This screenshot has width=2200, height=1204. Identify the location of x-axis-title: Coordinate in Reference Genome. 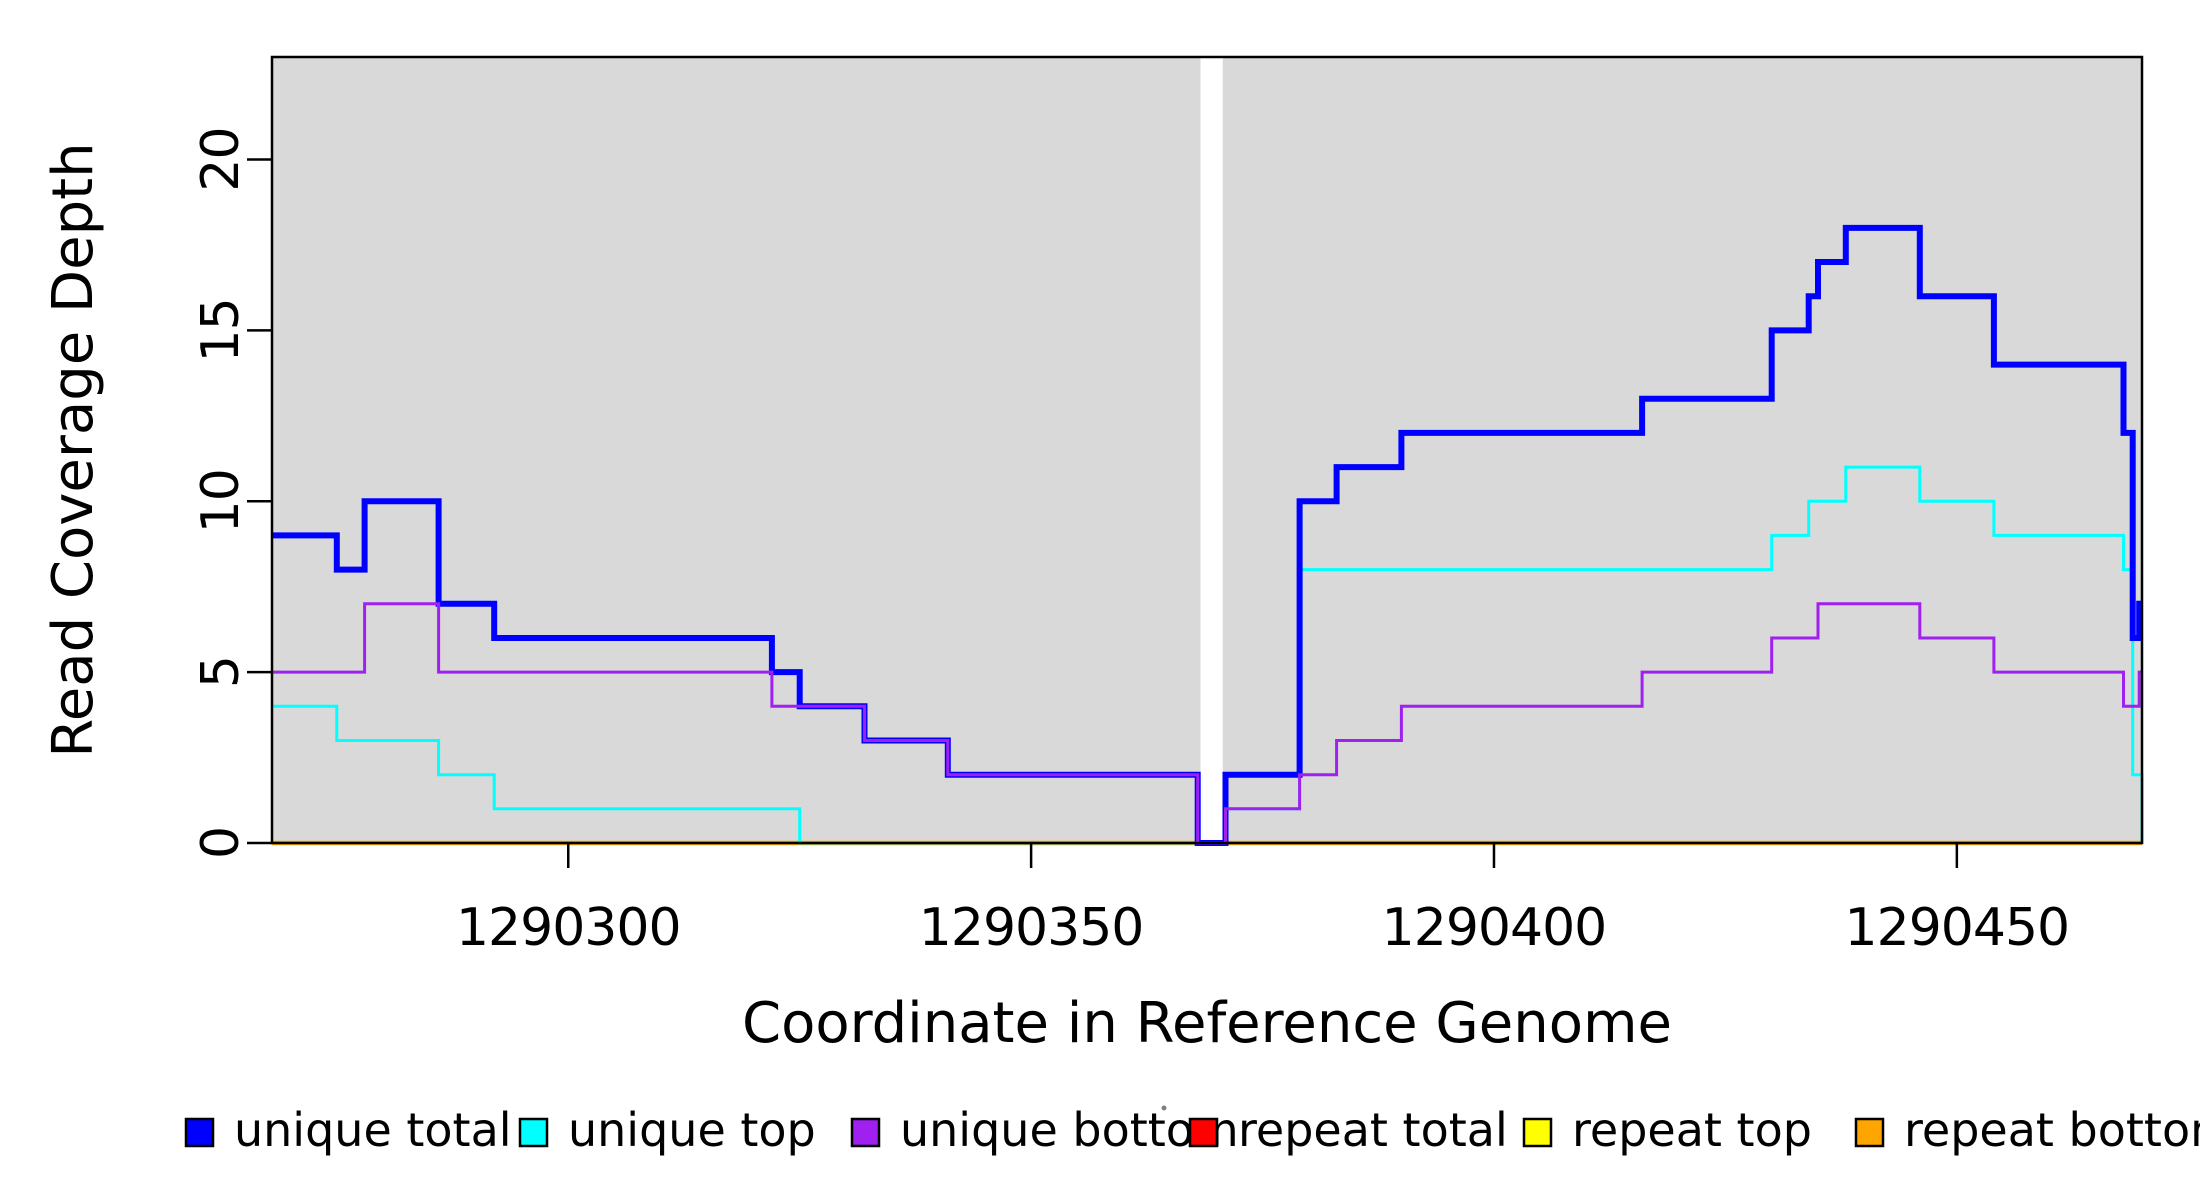
(1207, 1023).